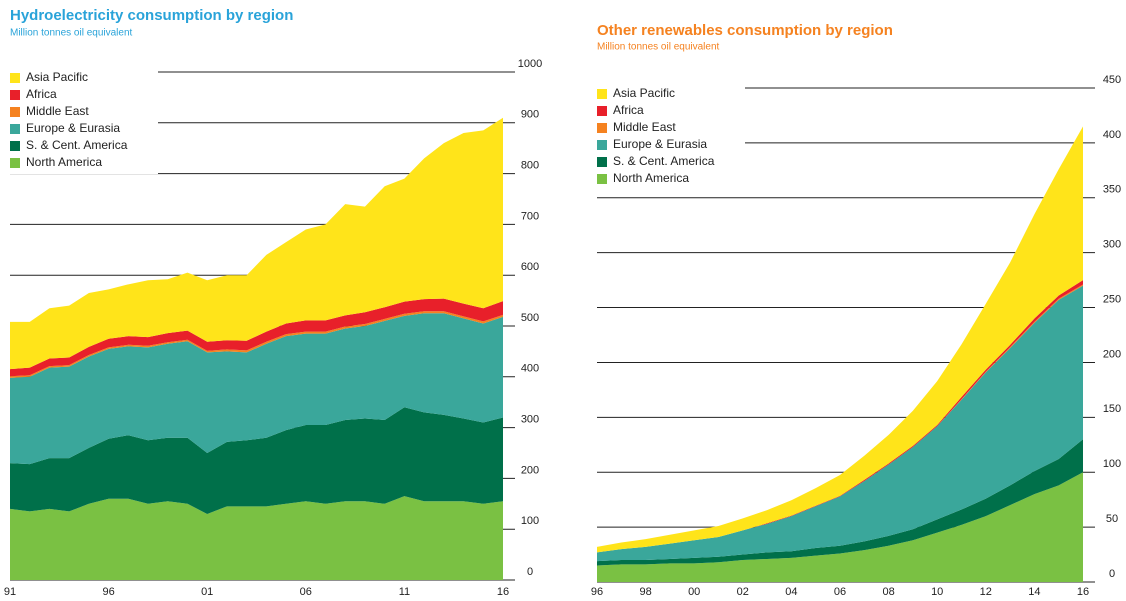 This screenshot has width=1126, height=601. What do you see at coordinates (10, 592) in the screenshot?
I see `x-tick-label: 91` at bounding box center [10, 592].